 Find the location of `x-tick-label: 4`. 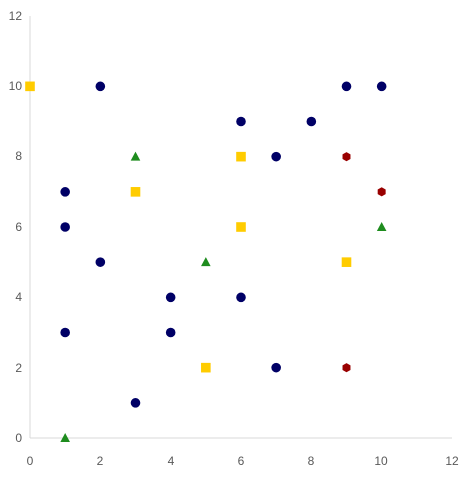

x-tick-label: 4 is located at coordinates (171, 461).